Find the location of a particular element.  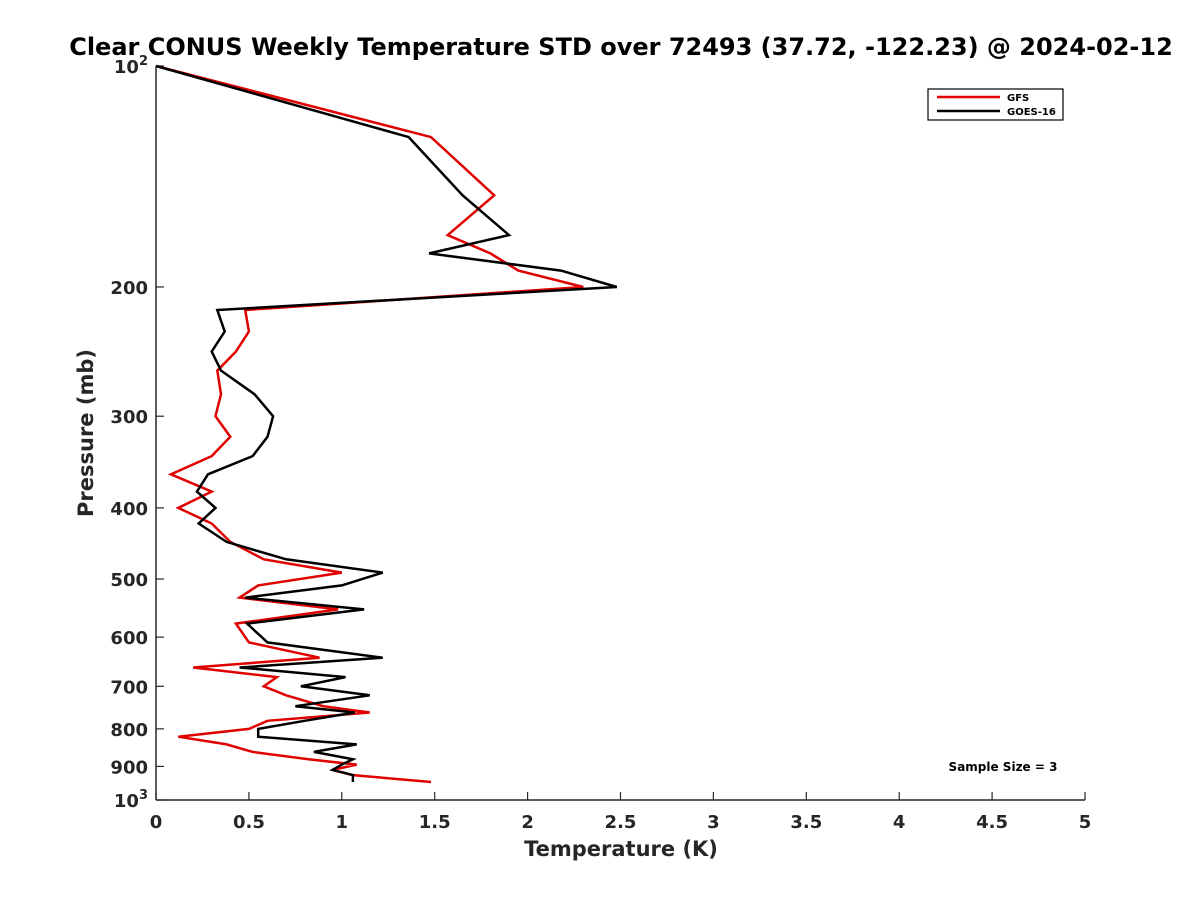

legend-box is located at coordinates (995, 104).